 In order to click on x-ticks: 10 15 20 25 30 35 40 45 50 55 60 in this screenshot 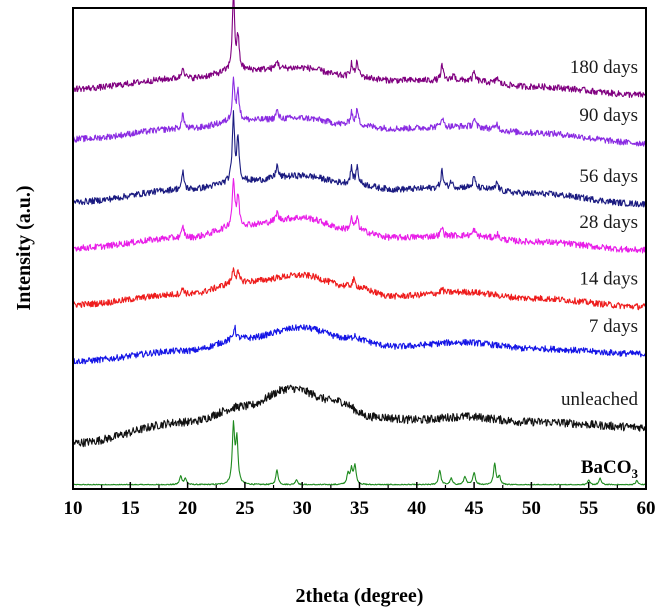, I will do `click(360, 500)`.